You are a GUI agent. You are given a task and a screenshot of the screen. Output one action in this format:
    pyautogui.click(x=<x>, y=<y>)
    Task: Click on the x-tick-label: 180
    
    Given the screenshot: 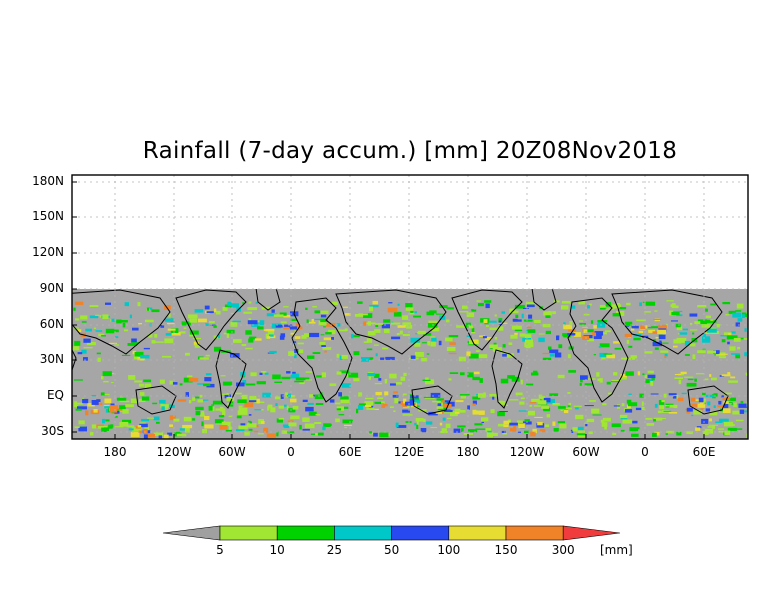 What is the action you would take?
    pyautogui.click(x=468, y=452)
    